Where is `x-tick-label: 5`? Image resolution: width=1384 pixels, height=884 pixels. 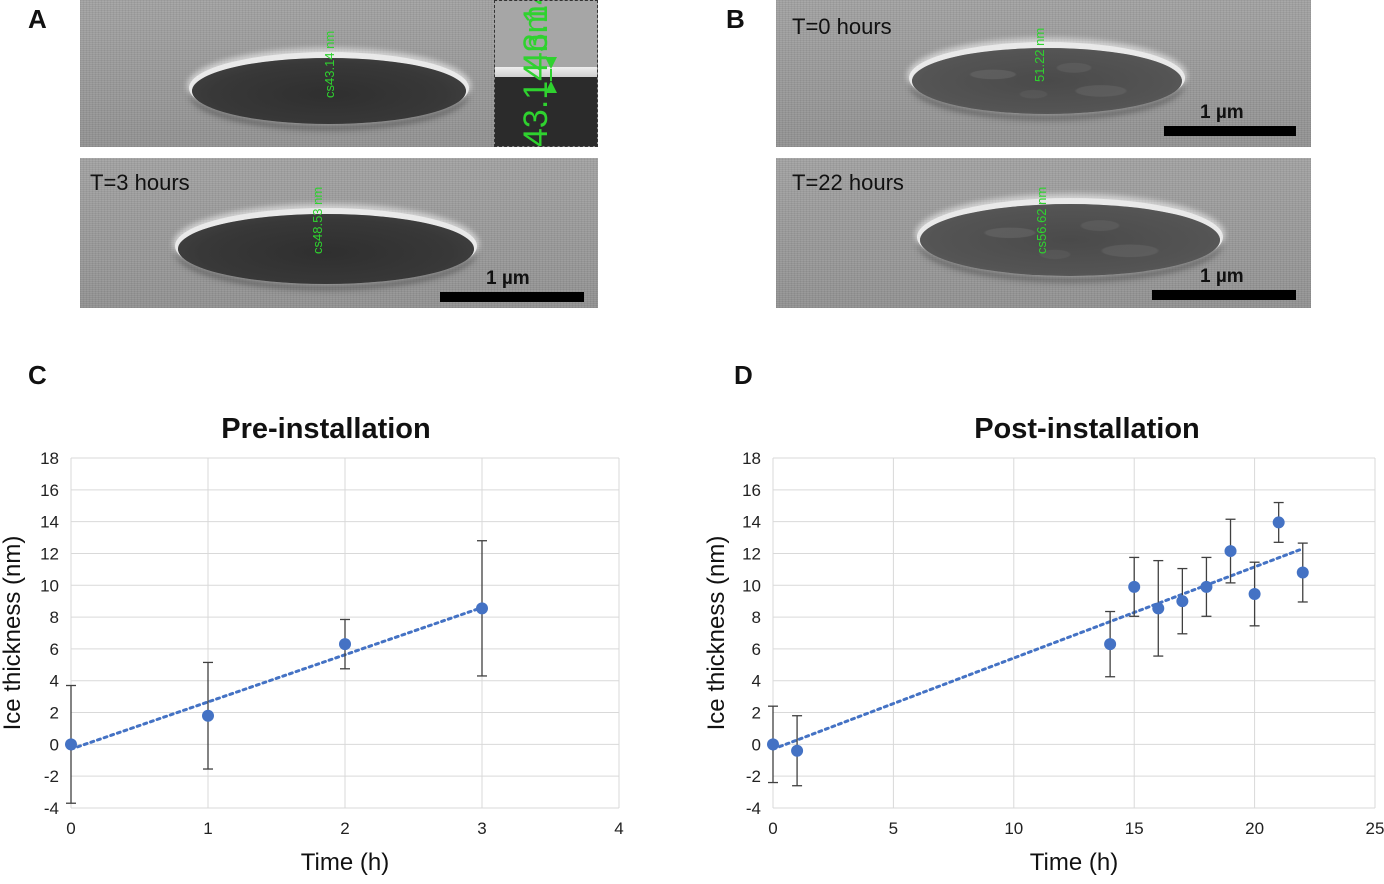
x-tick-label: 5 is located at coordinates (893, 828).